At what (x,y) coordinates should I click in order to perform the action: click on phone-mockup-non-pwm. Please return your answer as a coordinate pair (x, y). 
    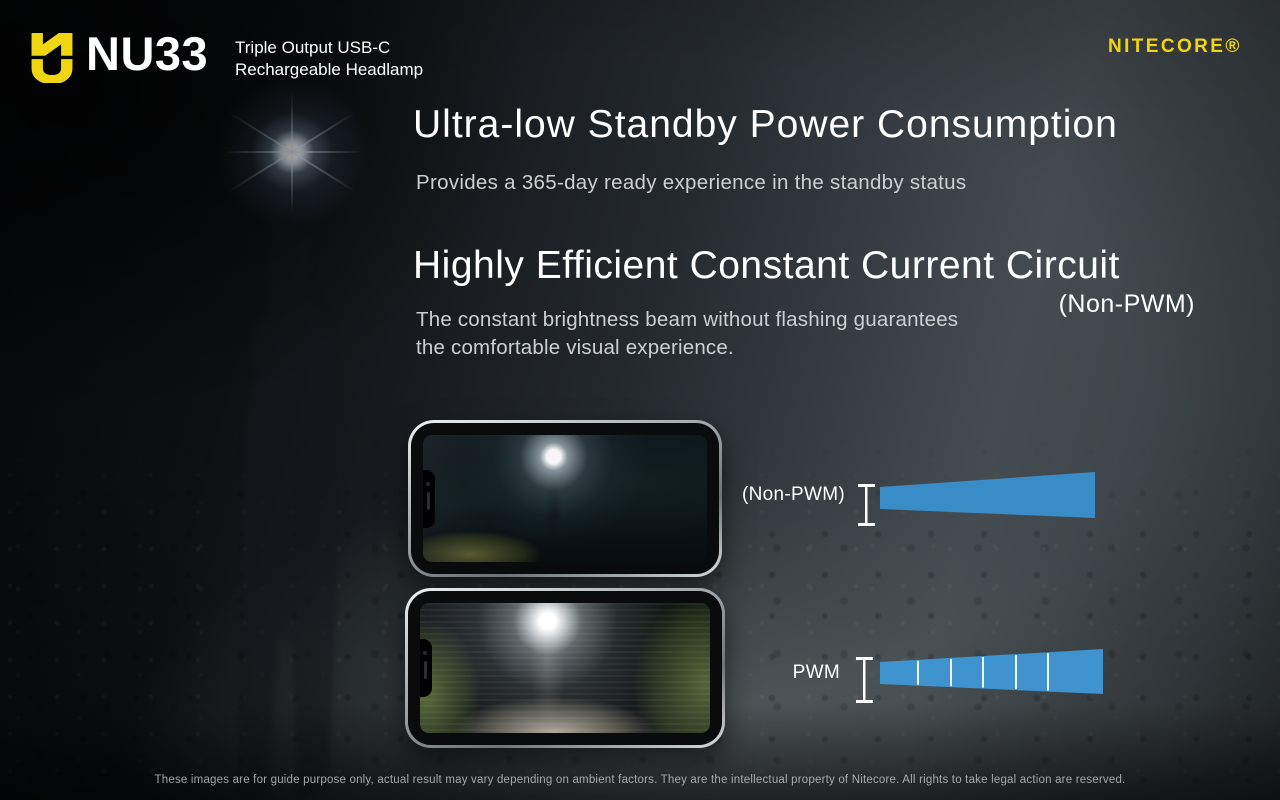
    Looking at the image, I should click on (565, 498).